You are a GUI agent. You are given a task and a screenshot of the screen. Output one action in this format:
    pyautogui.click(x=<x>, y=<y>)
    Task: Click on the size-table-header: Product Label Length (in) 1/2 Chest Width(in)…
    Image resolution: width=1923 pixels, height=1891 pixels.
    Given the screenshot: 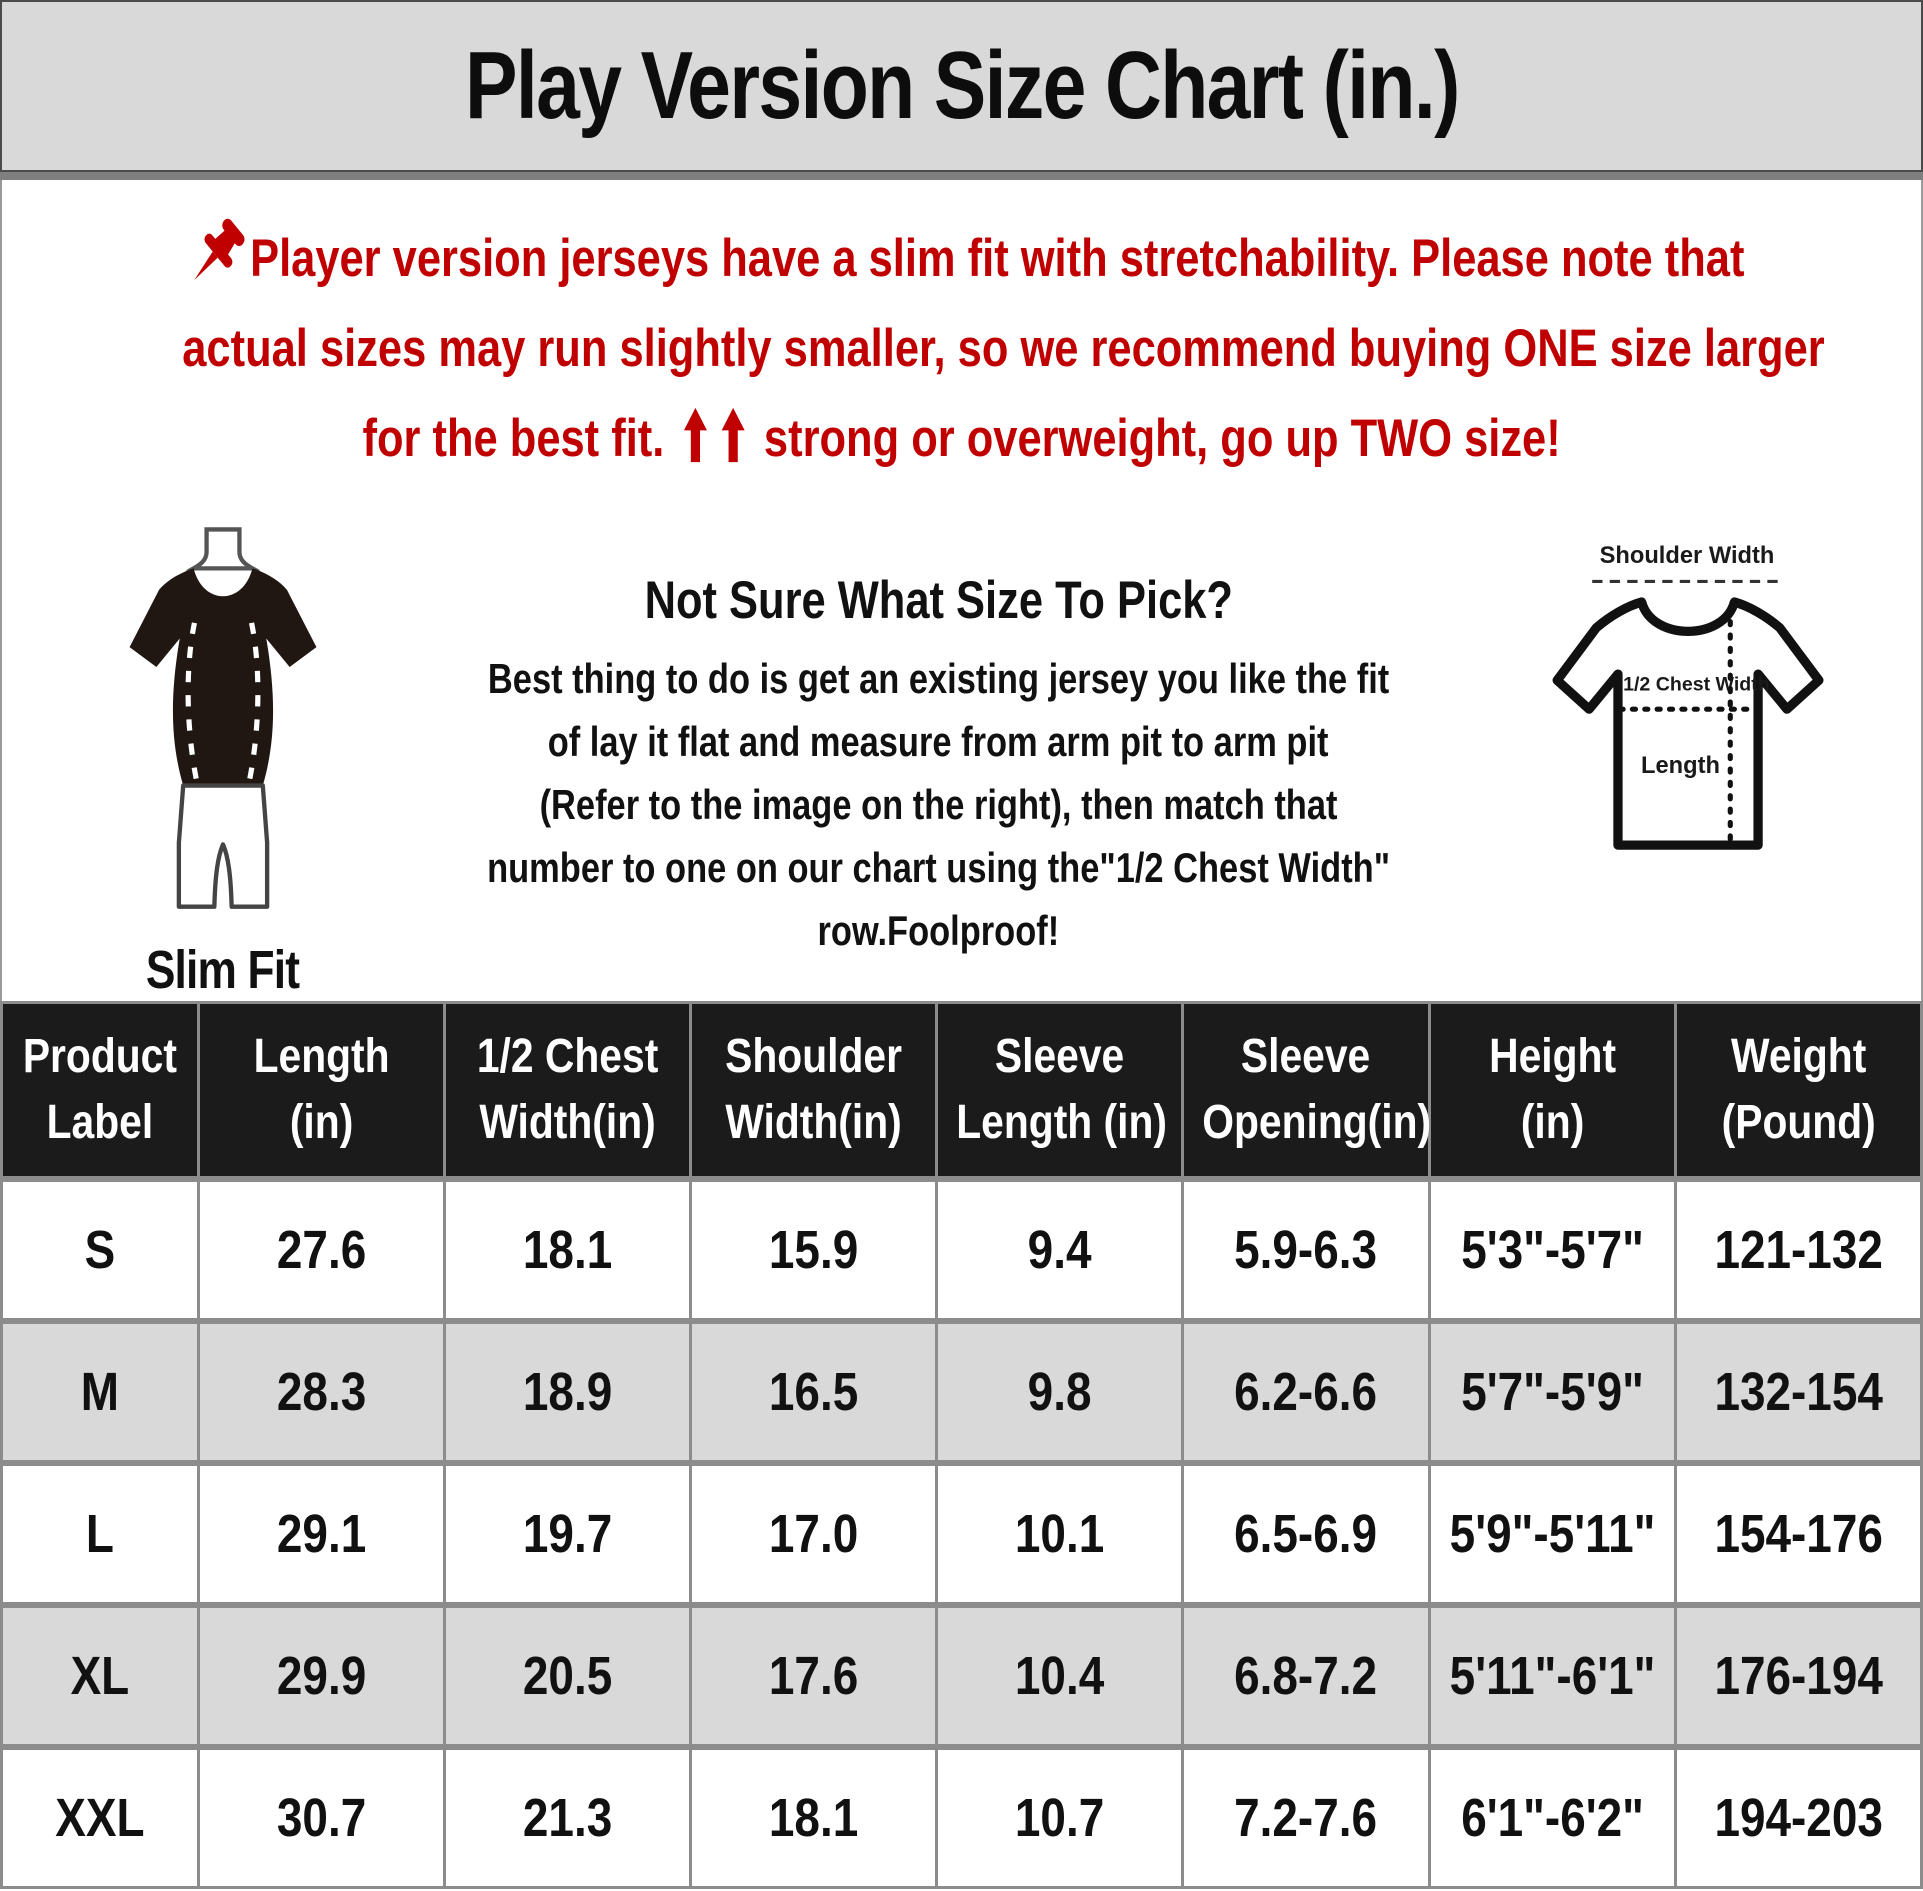 What is the action you would take?
    pyautogui.click(x=961, y=1091)
    